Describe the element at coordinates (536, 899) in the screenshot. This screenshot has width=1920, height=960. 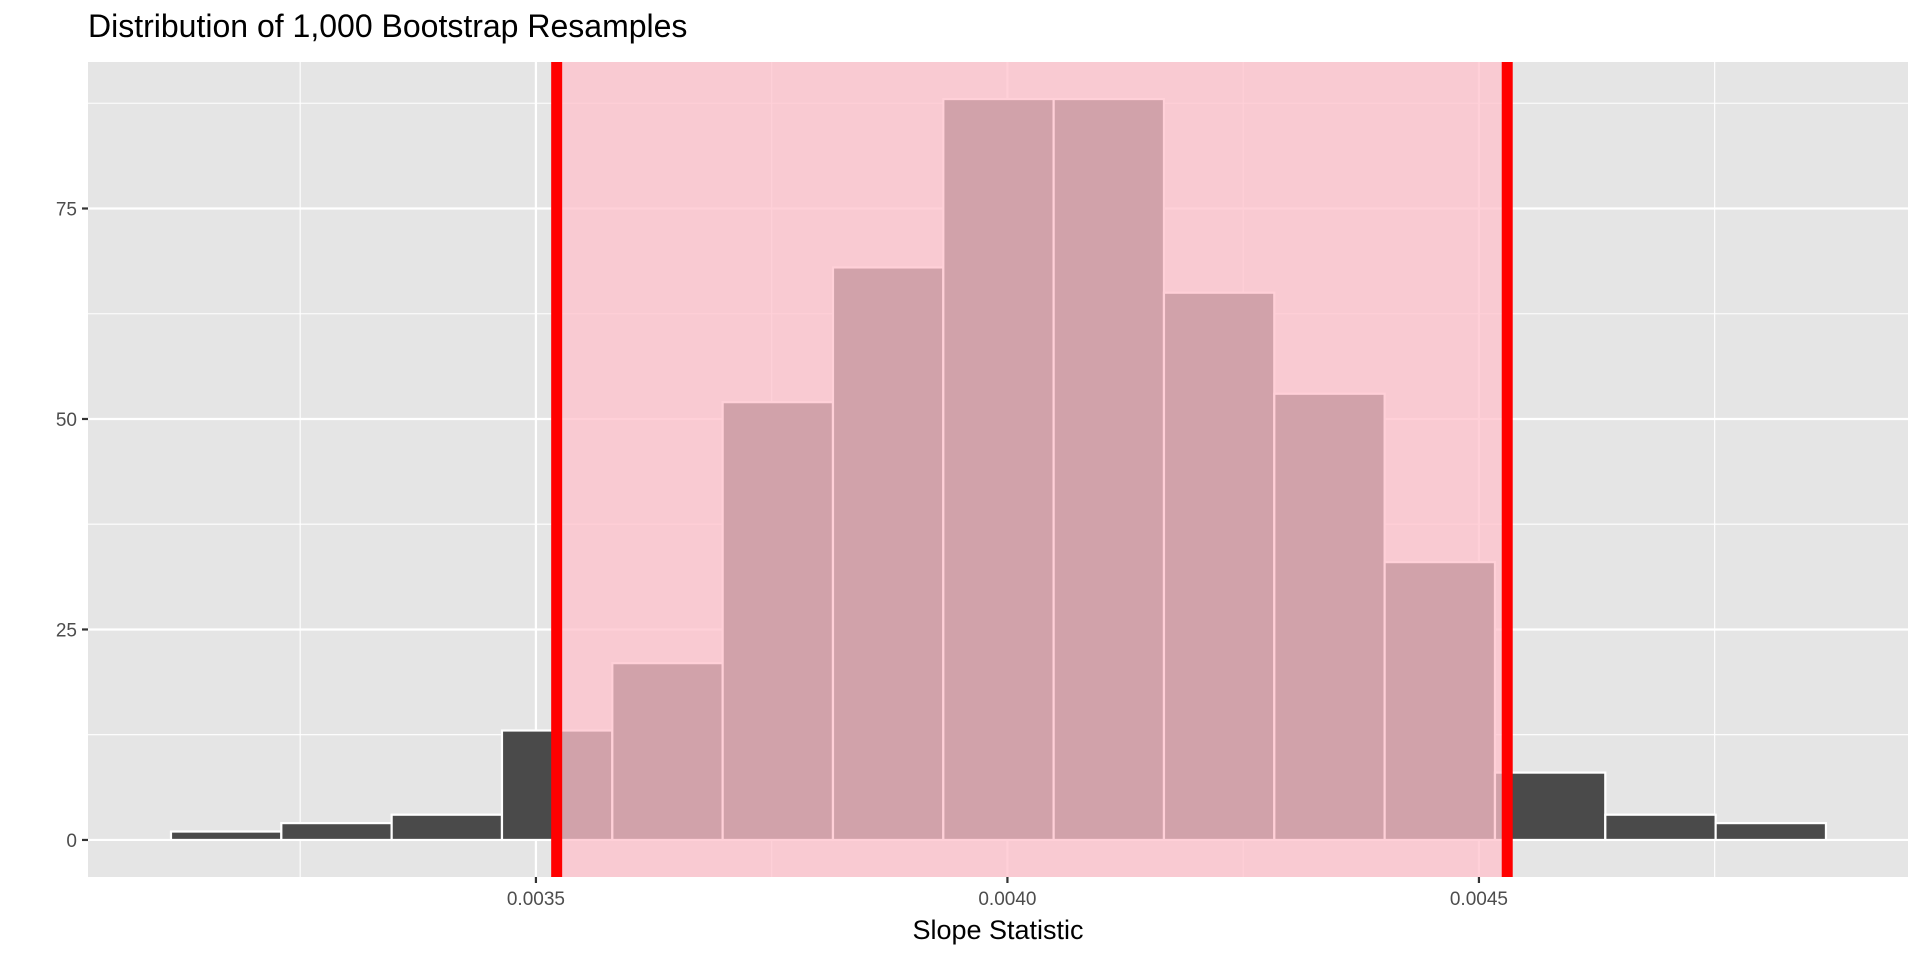
I see `x-tick-label: 0.0035` at that location.